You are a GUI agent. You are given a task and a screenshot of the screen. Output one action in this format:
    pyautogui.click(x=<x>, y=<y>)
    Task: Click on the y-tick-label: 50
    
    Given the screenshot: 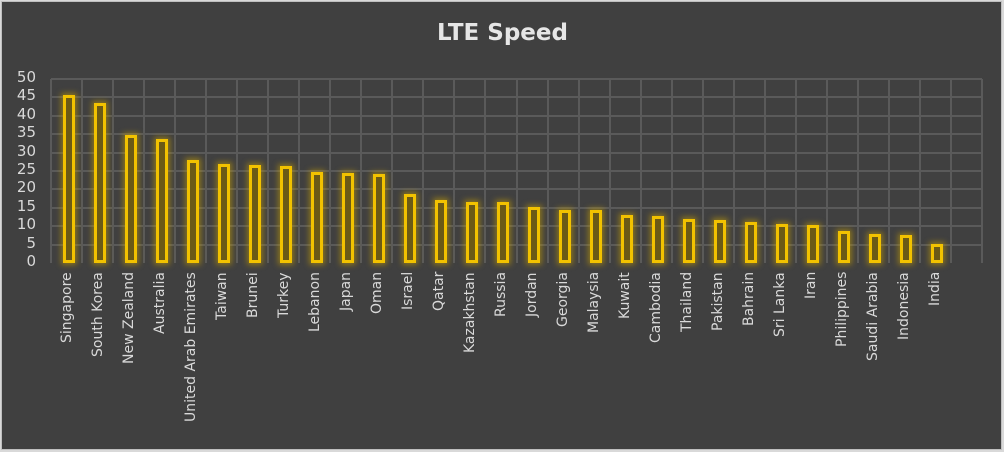 What is the action you would take?
    pyautogui.click(x=26, y=77)
    